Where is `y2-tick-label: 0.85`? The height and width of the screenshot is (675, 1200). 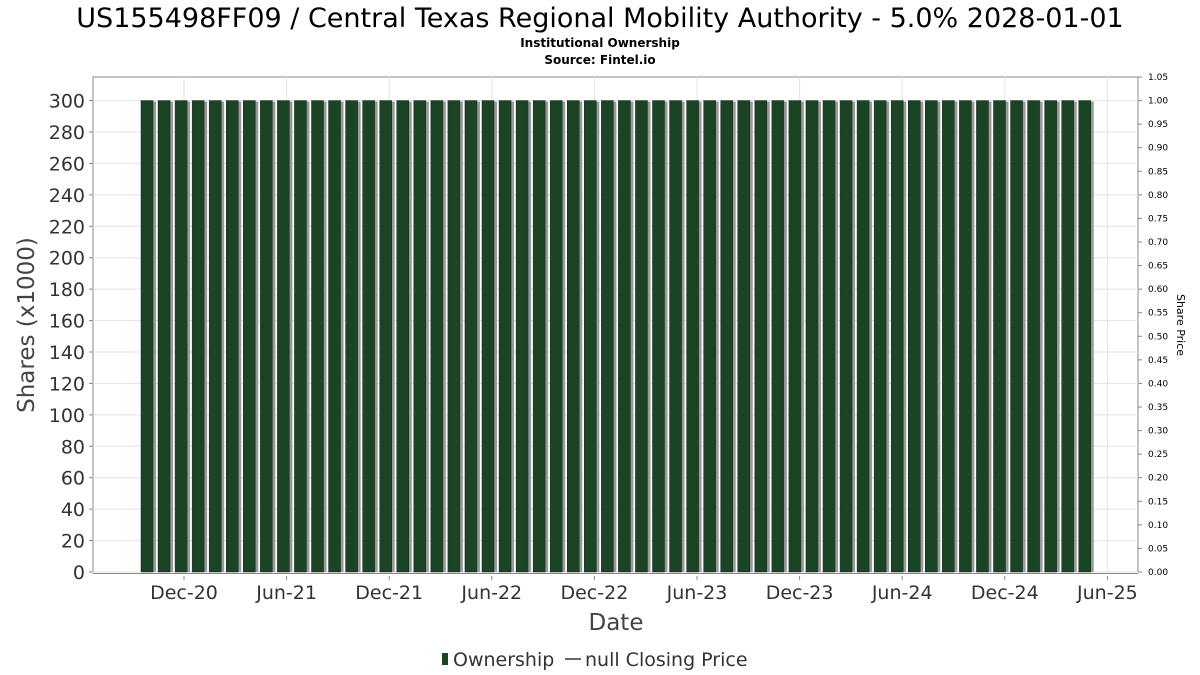 y2-tick-label: 0.85 is located at coordinates (1158, 172).